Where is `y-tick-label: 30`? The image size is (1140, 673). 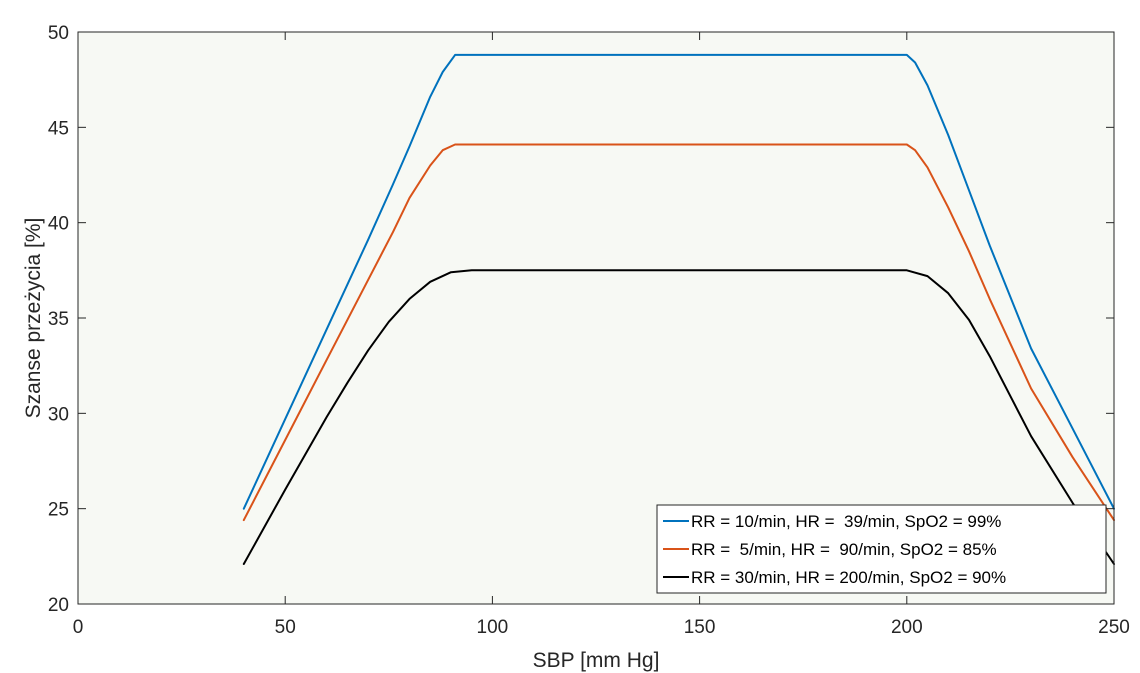
y-tick-label: 30 is located at coordinates (58, 414).